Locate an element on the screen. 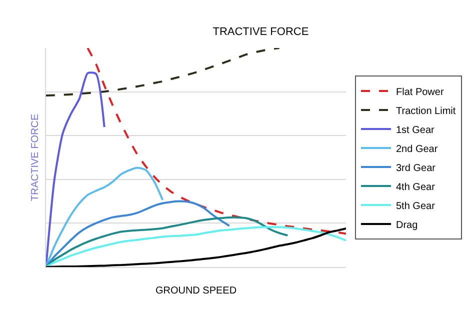 The height and width of the screenshot is (312, 474). legend-label: 5th Gear is located at coordinates (416, 206).